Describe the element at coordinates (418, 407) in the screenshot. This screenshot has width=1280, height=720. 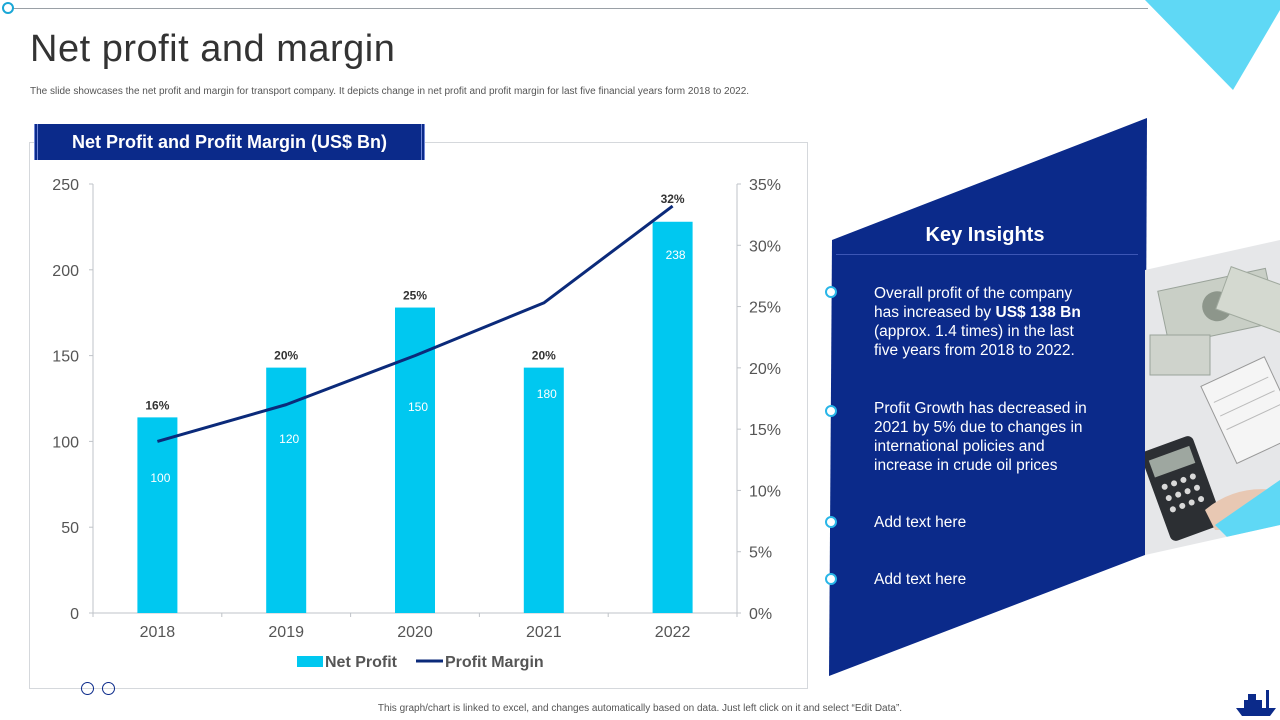
I see `bar-value-label: 150` at that location.